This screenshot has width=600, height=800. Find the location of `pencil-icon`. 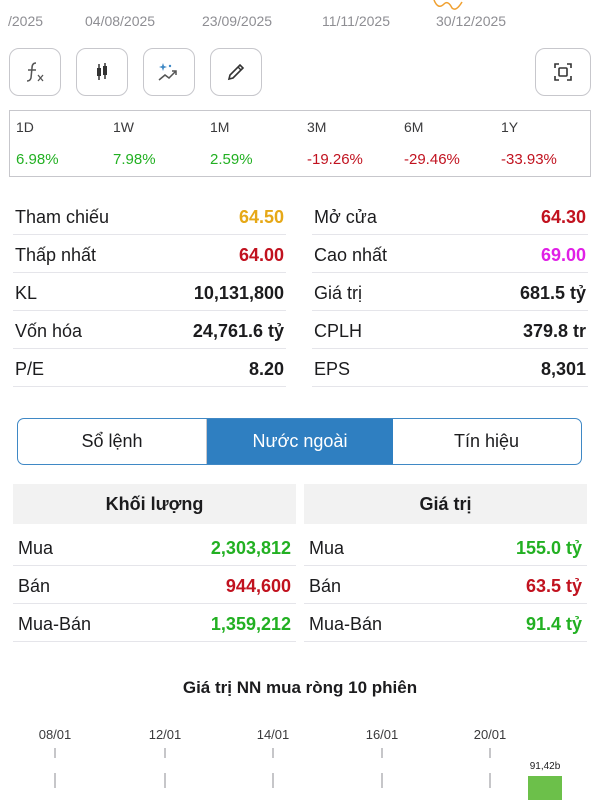

pencil-icon is located at coordinates (236, 72).